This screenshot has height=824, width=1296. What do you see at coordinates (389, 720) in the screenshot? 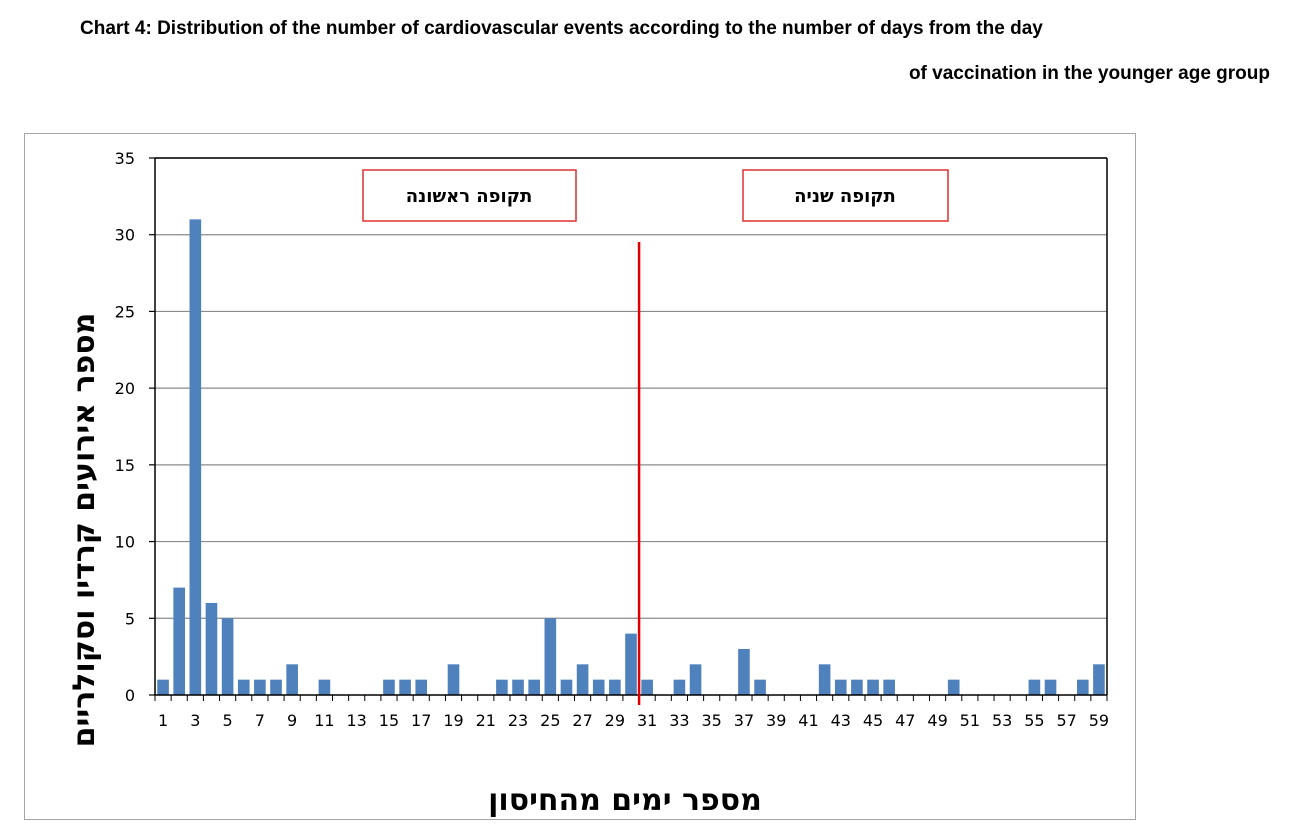
I see `x-tick-label: 15` at bounding box center [389, 720].